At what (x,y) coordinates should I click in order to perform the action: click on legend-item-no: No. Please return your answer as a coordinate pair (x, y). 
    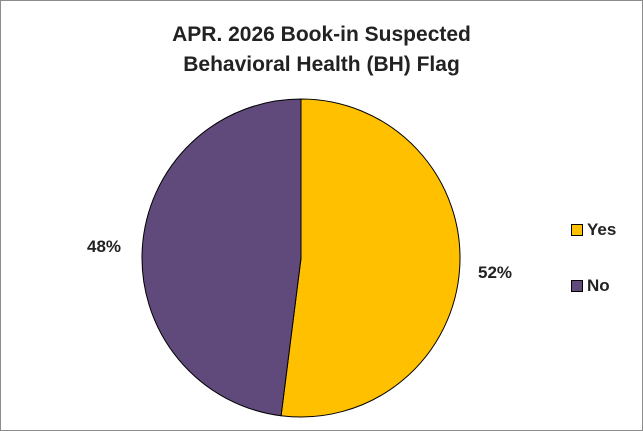
    Looking at the image, I should click on (593, 286).